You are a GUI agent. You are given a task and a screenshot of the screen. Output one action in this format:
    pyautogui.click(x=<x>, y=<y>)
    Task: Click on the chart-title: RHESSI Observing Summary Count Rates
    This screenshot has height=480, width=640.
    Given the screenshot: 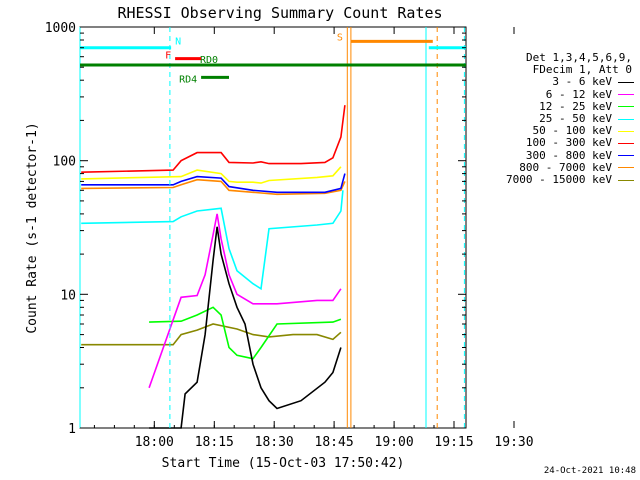 What is the action you would take?
    pyautogui.click(x=279, y=13)
    